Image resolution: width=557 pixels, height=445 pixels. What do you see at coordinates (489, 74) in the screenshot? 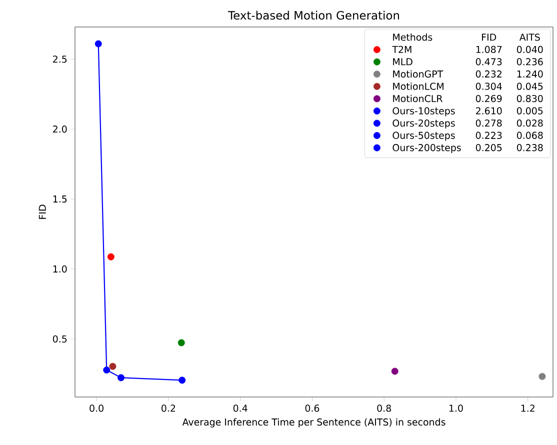
I see `annotation: 0.232` at bounding box center [489, 74].